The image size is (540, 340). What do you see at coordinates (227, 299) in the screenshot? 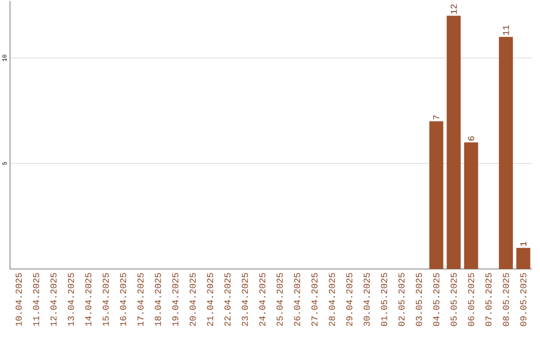
I see `x-tick-label: 22.04.2025` at bounding box center [227, 299].